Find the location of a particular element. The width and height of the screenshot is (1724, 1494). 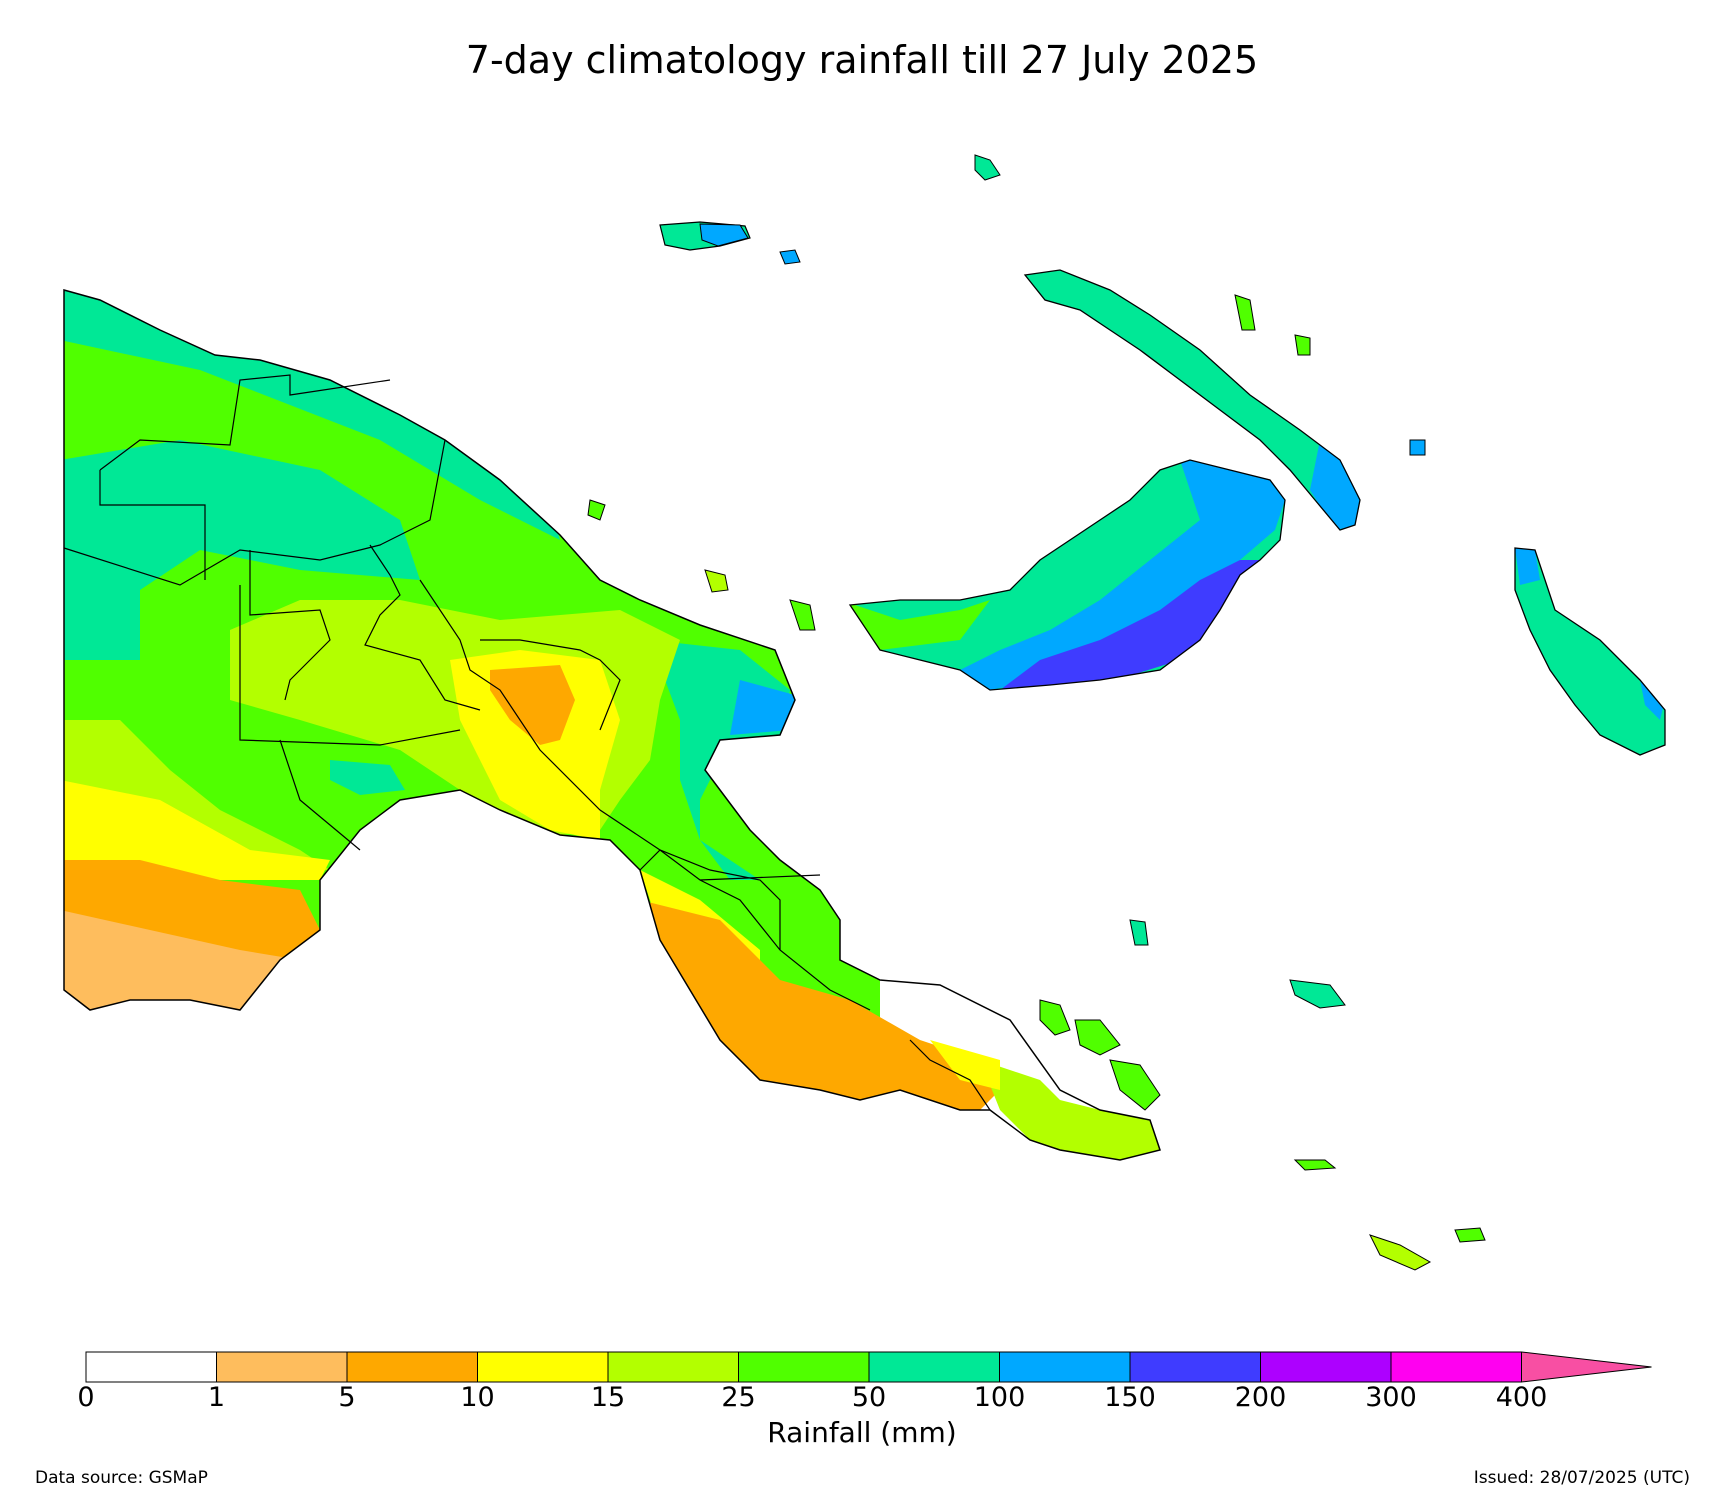

colorbar-extend-arrow is located at coordinates (1586, 1367).